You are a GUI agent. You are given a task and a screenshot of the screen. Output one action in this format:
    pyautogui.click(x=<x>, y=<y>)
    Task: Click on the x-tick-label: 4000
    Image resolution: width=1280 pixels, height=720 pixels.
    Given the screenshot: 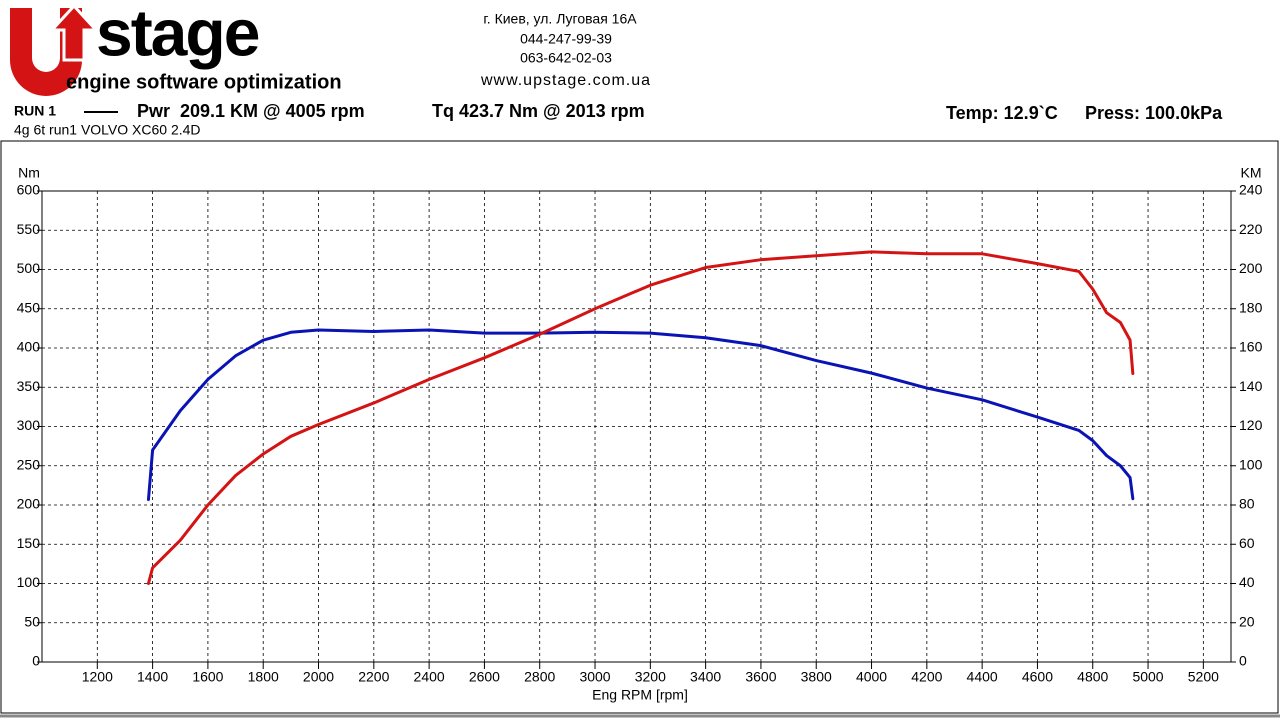 What is the action you would take?
    pyautogui.click(x=871, y=677)
    